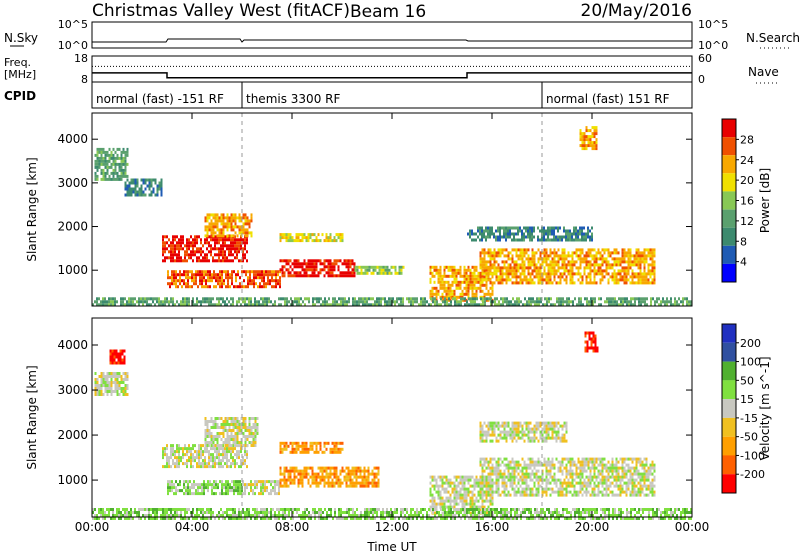 The height and width of the screenshot is (554, 800). I want to click on cpid-strip-frame, so click(392, 95).